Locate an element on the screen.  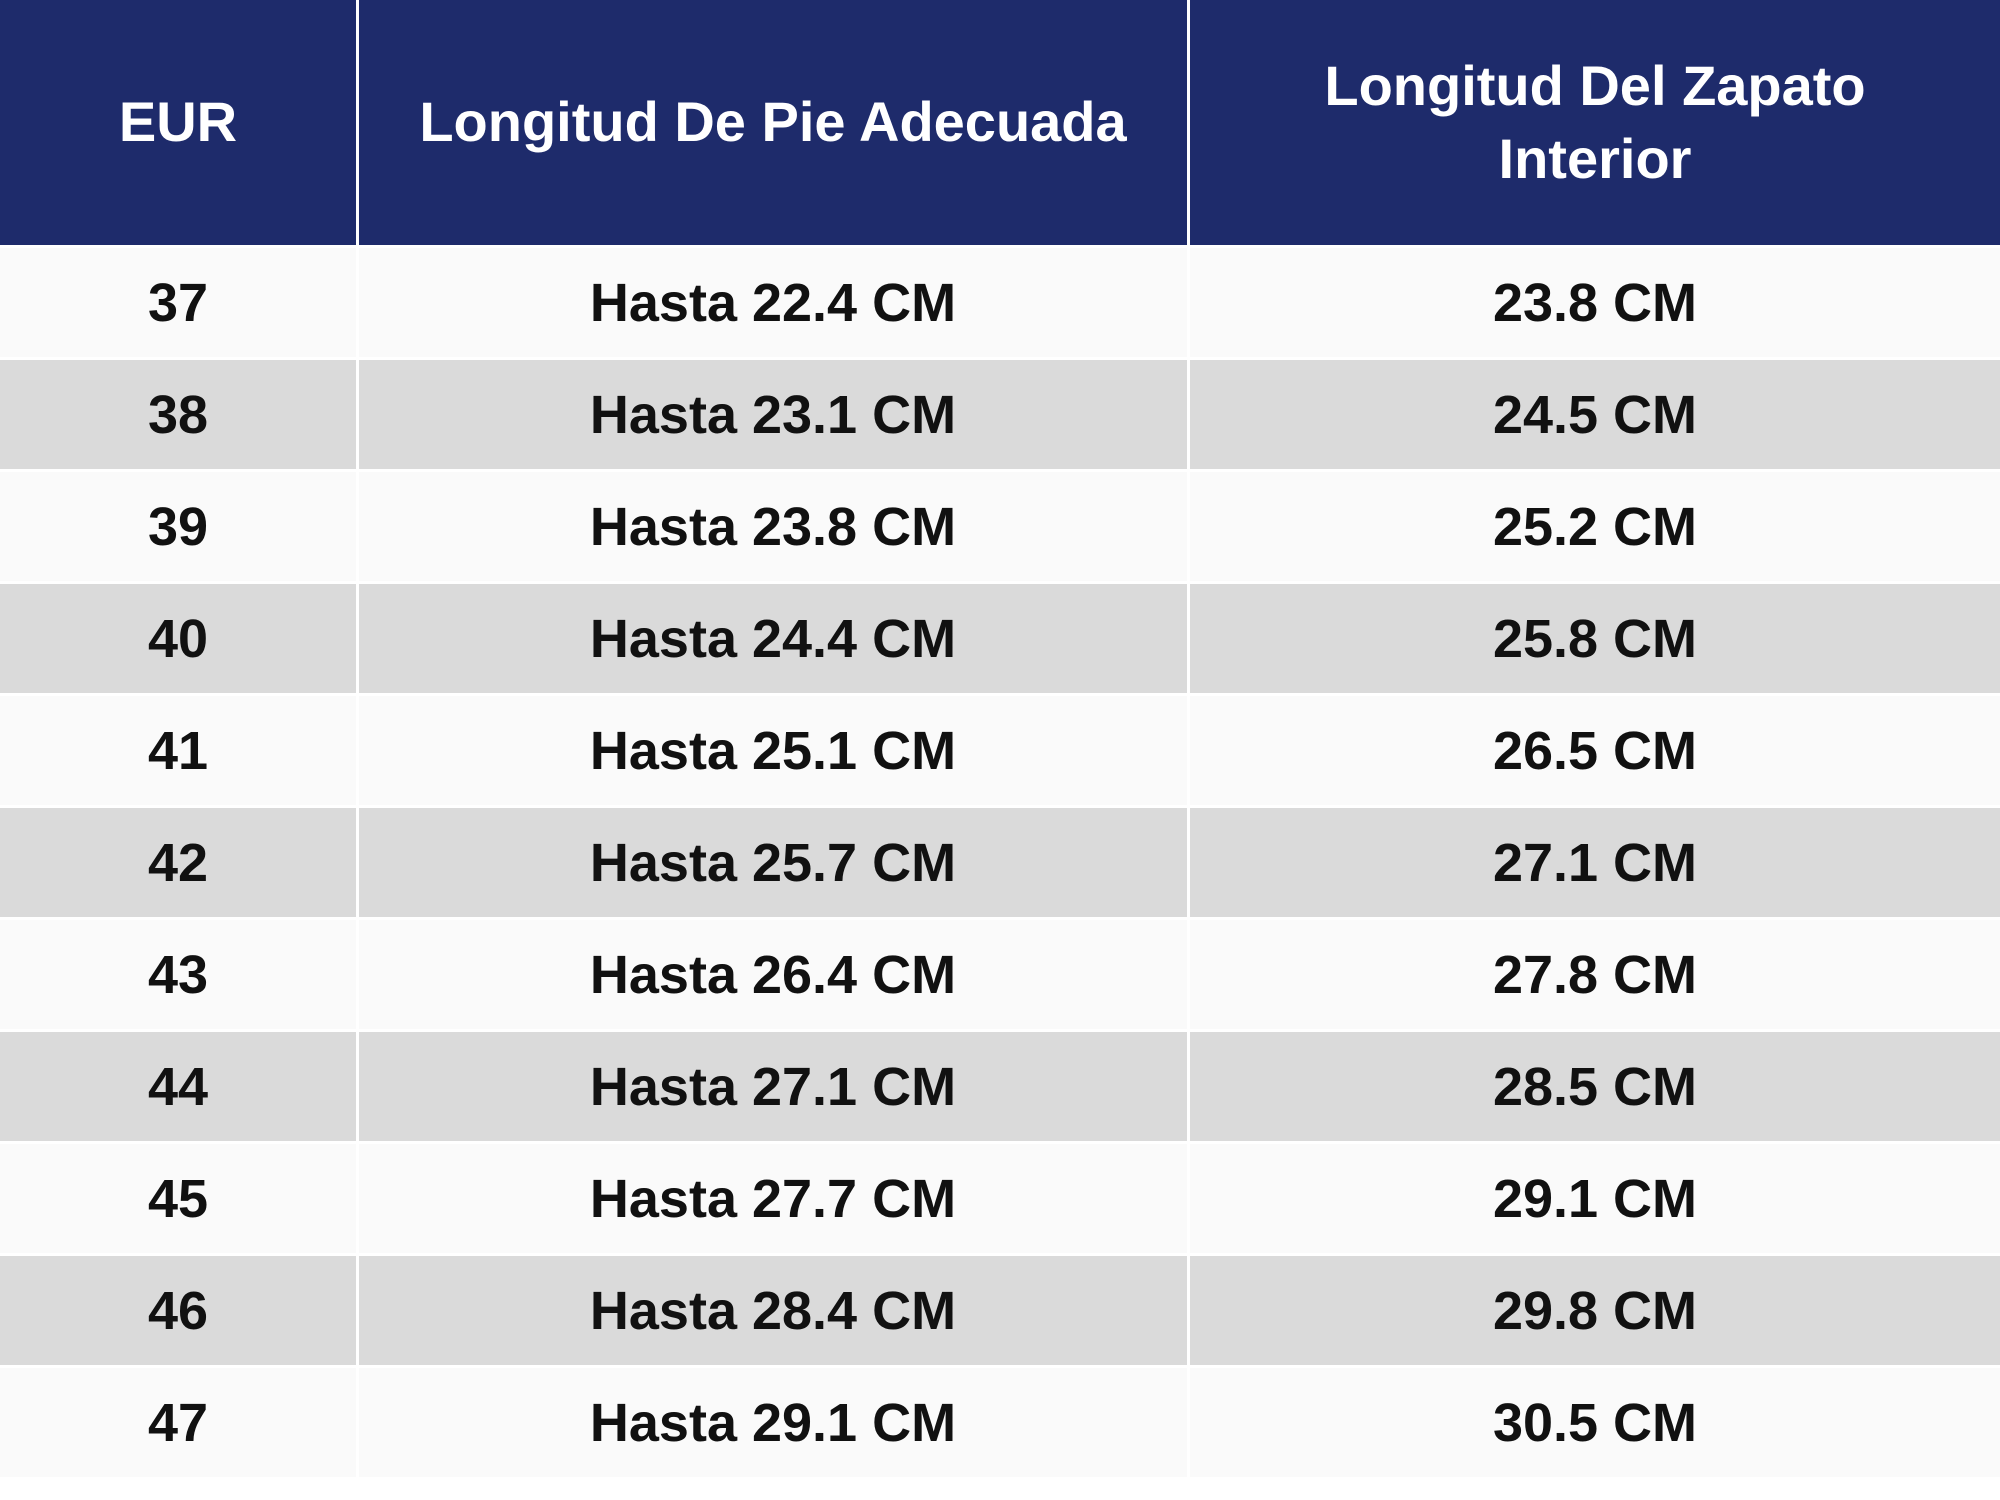
foot-length-cell: Hasta 27.7 CM is located at coordinates (773, 1198).